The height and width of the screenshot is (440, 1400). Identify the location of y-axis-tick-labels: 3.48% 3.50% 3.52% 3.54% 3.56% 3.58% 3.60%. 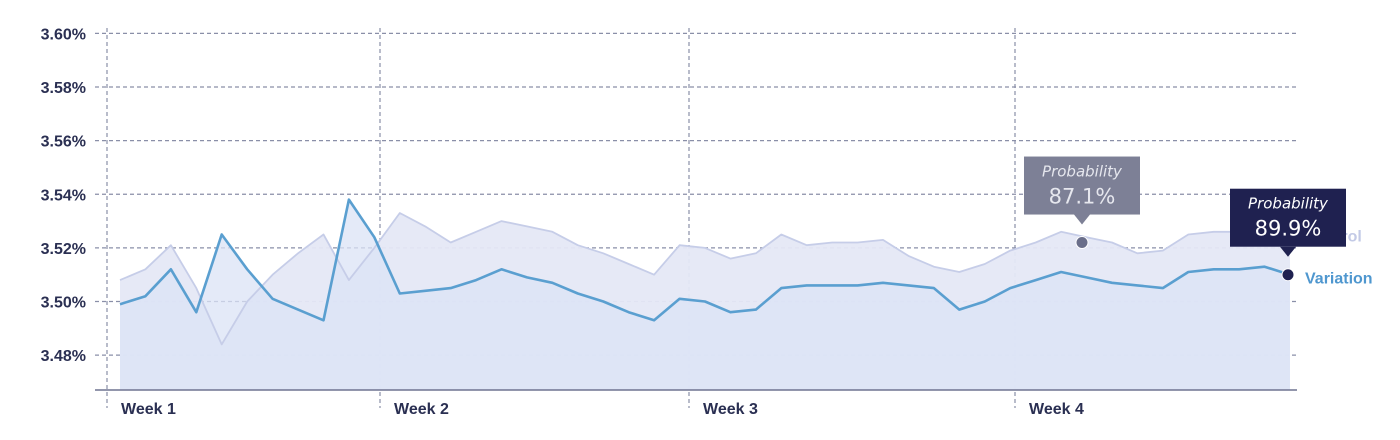
(63, 195).